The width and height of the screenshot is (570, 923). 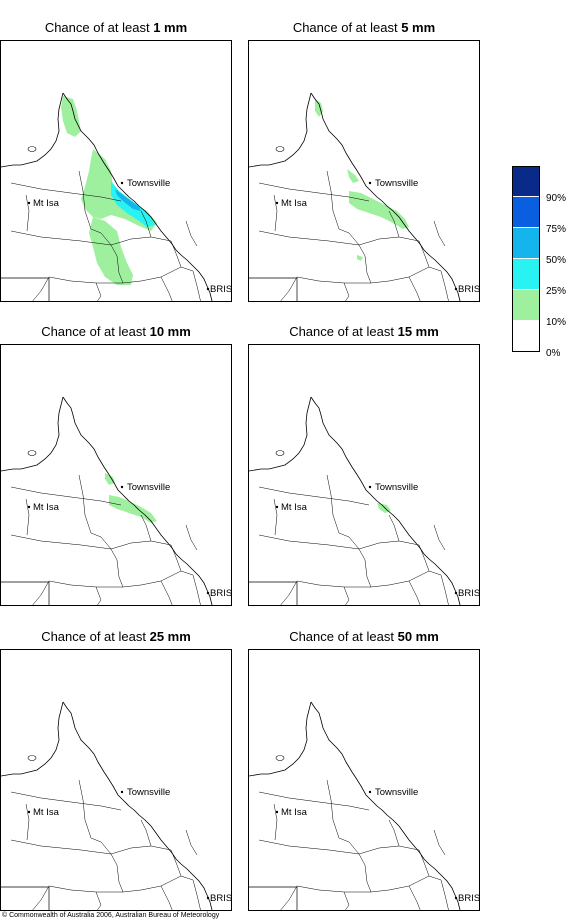 What do you see at coordinates (556, 198) in the screenshot?
I see `legend-label-90: 90%` at bounding box center [556, 198].